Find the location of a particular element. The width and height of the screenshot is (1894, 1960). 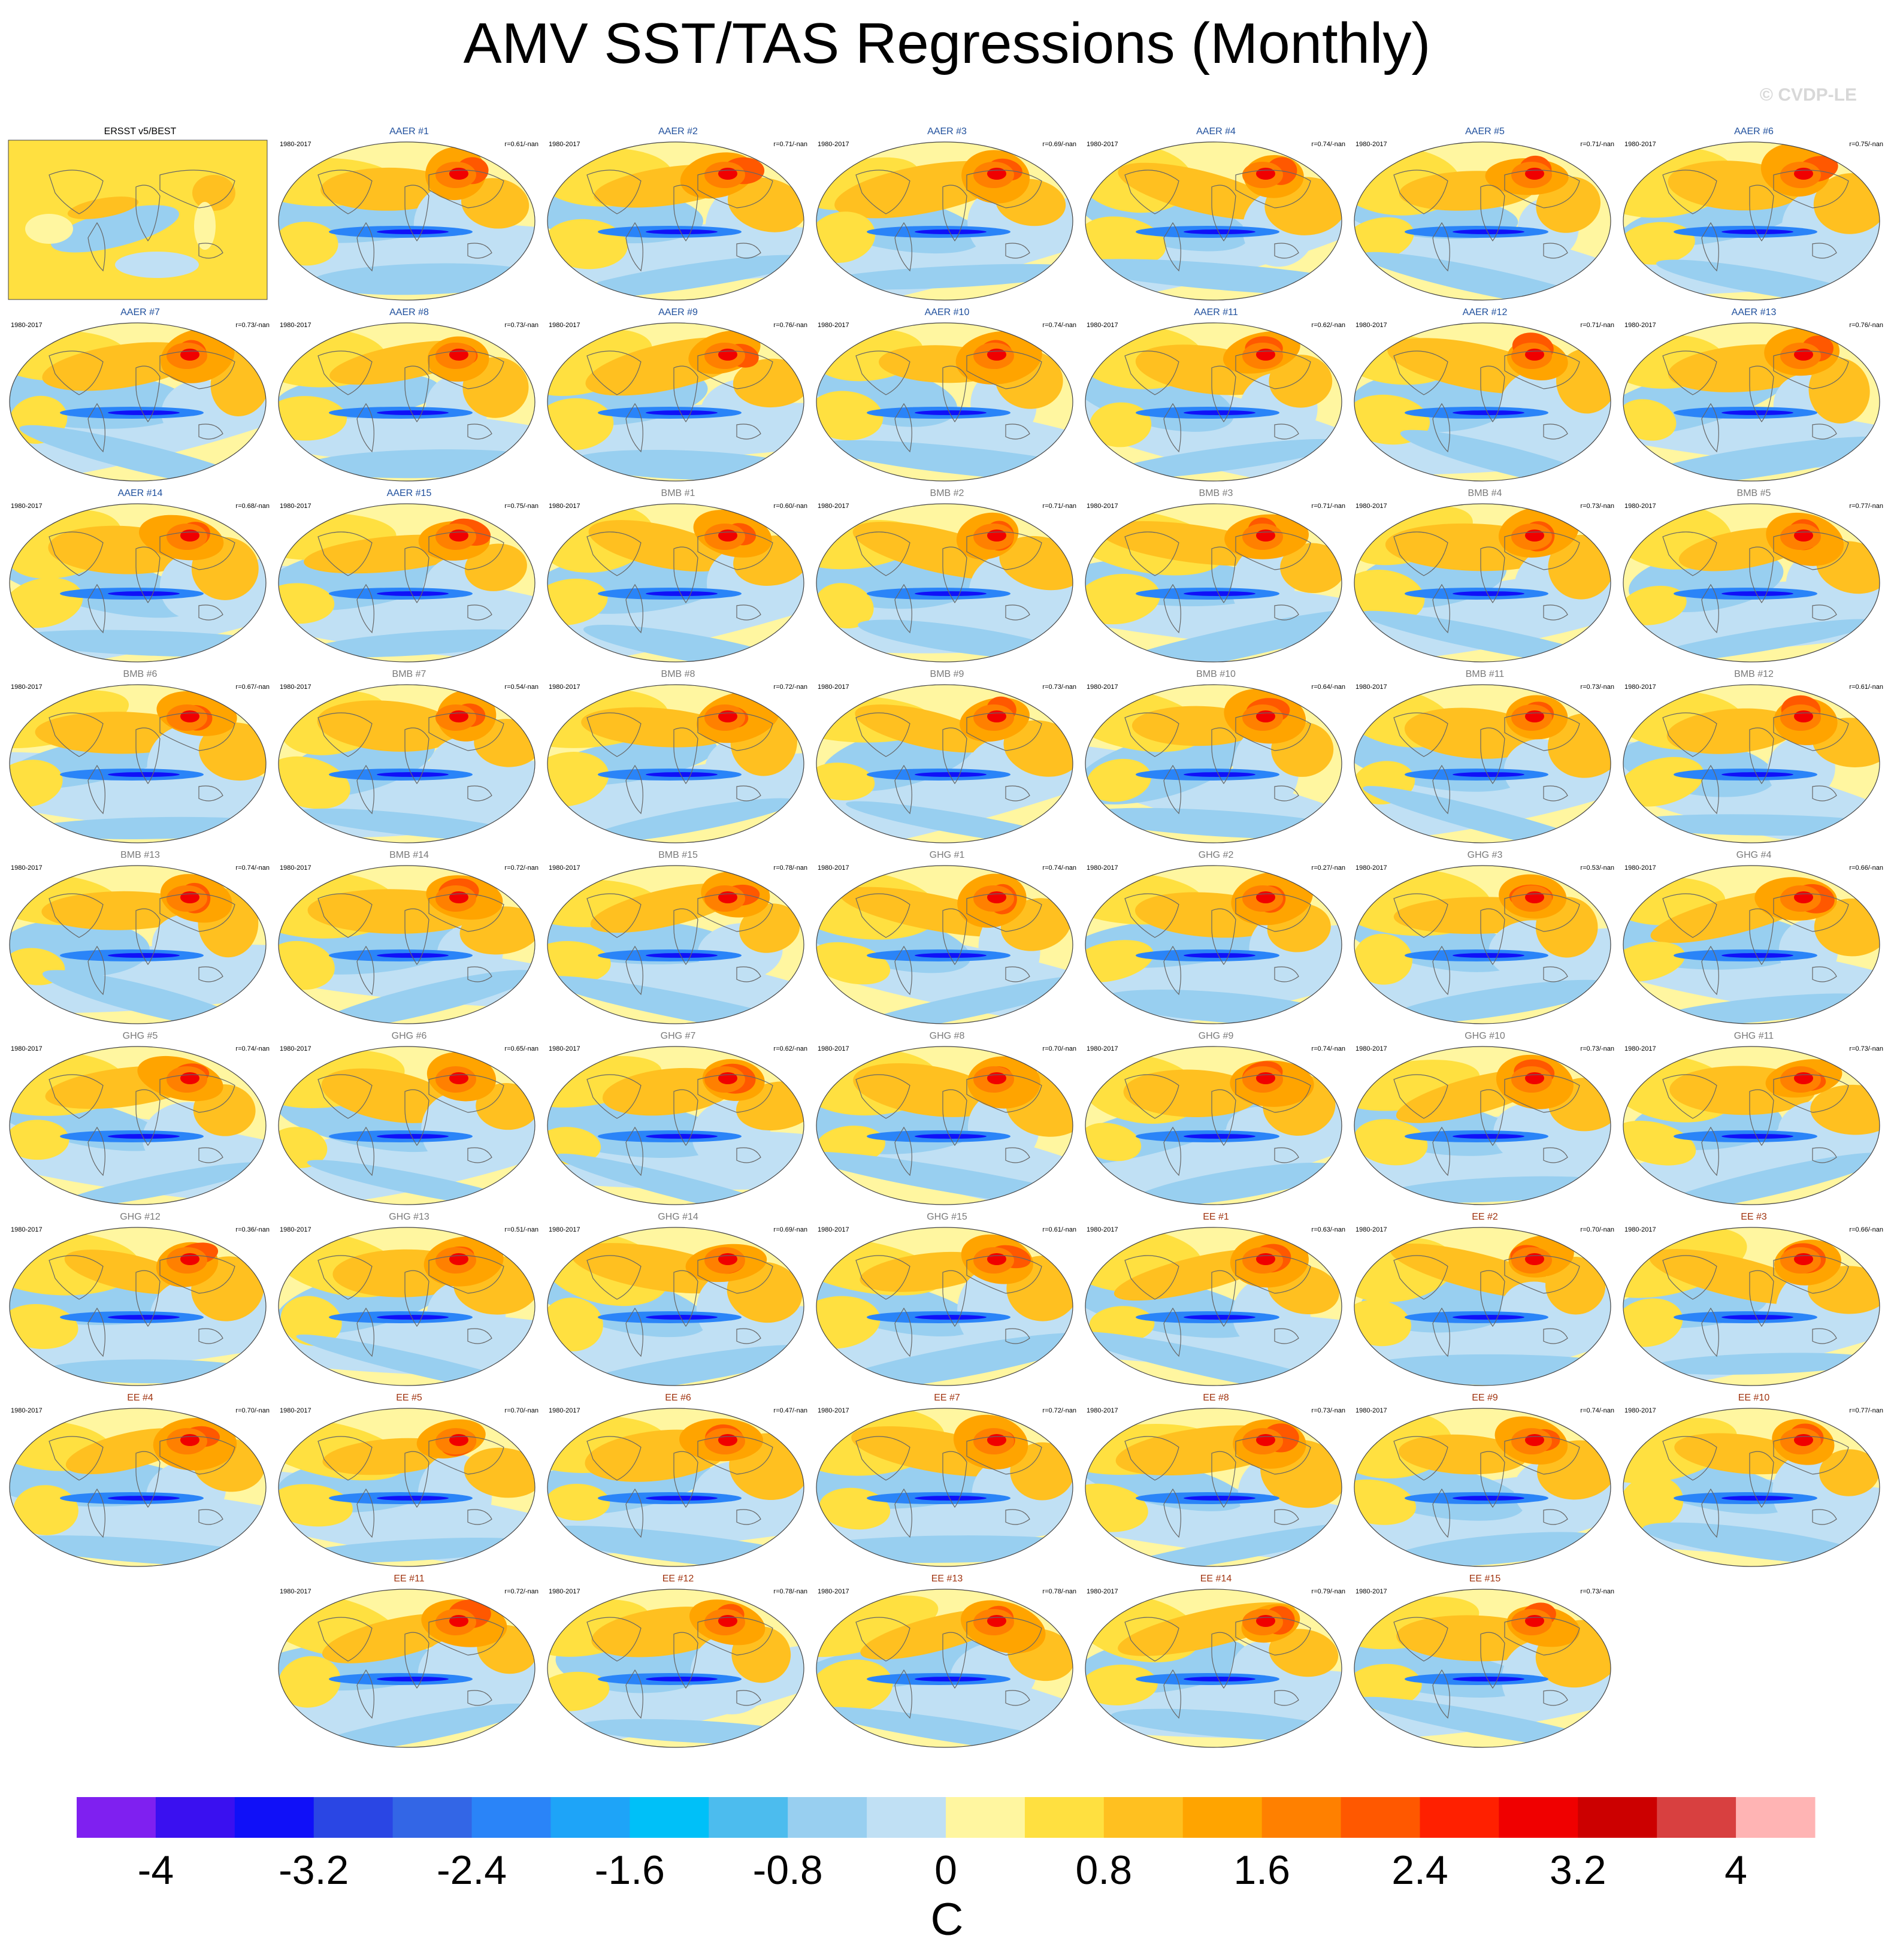

panel-pattern-correlation: r=0.69/-nan is located at coordinates (790, 1229).